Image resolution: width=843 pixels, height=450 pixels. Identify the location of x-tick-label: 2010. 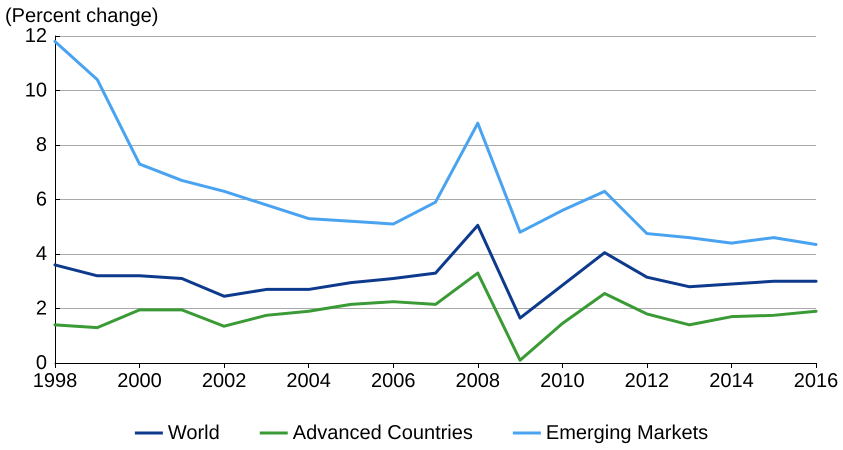
(562, 381).